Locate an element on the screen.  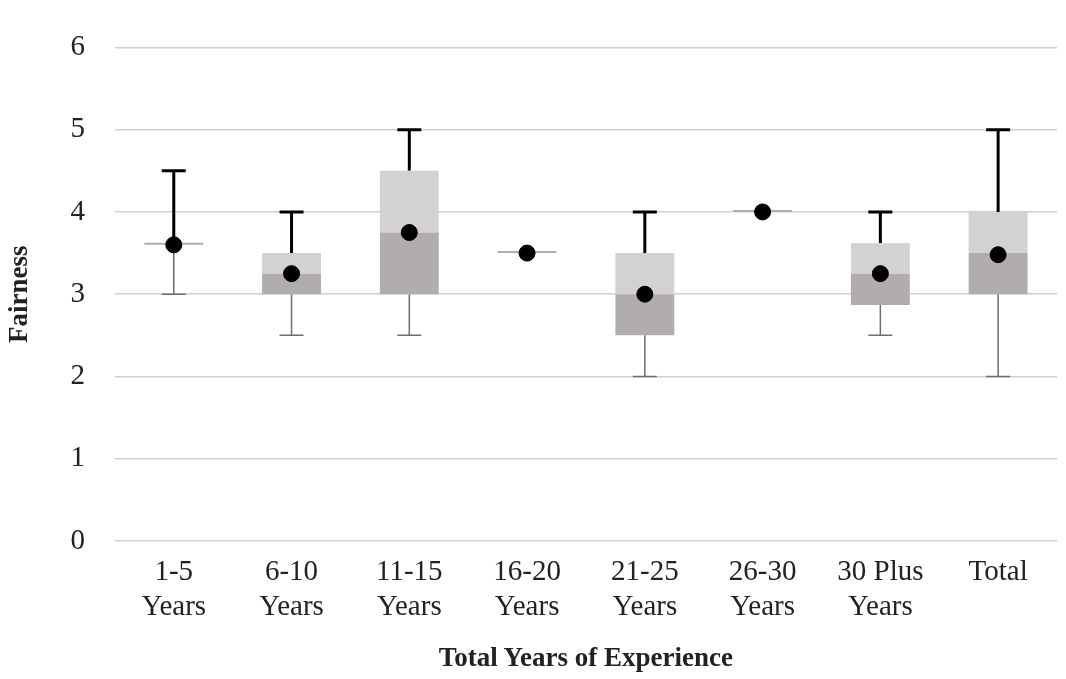
x-tick-label: 16-20 Years is located at coordinates (527, 587).